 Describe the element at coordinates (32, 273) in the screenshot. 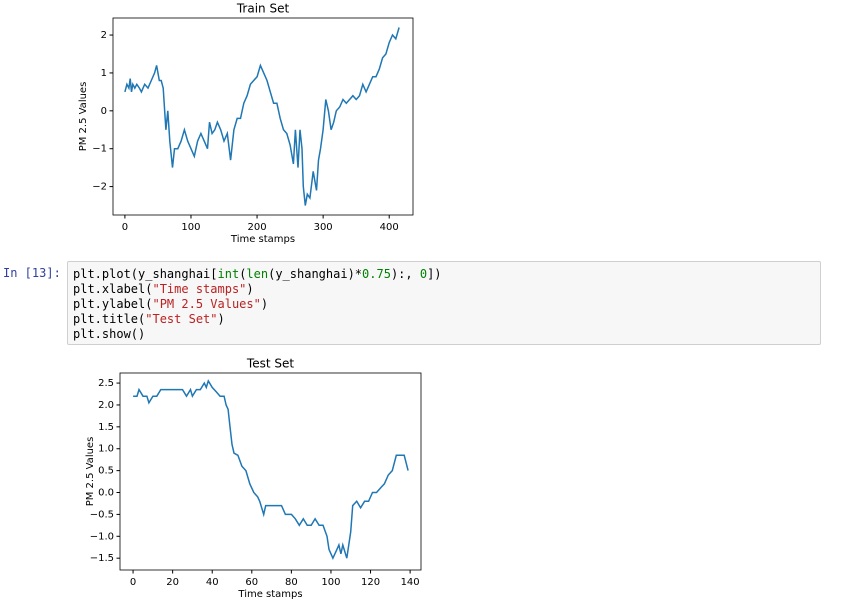

I see `cell-prompt: In [13]:` at that location.